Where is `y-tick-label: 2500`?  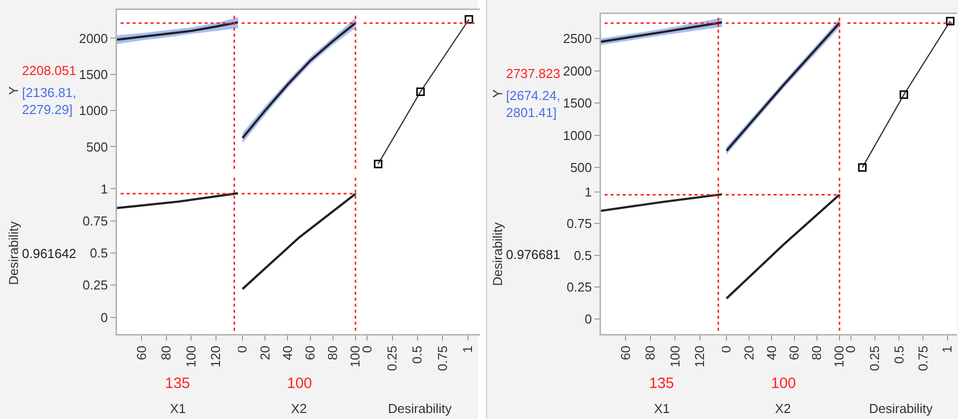
y-tick-label: 2500 is located at coordinates (577, 38).